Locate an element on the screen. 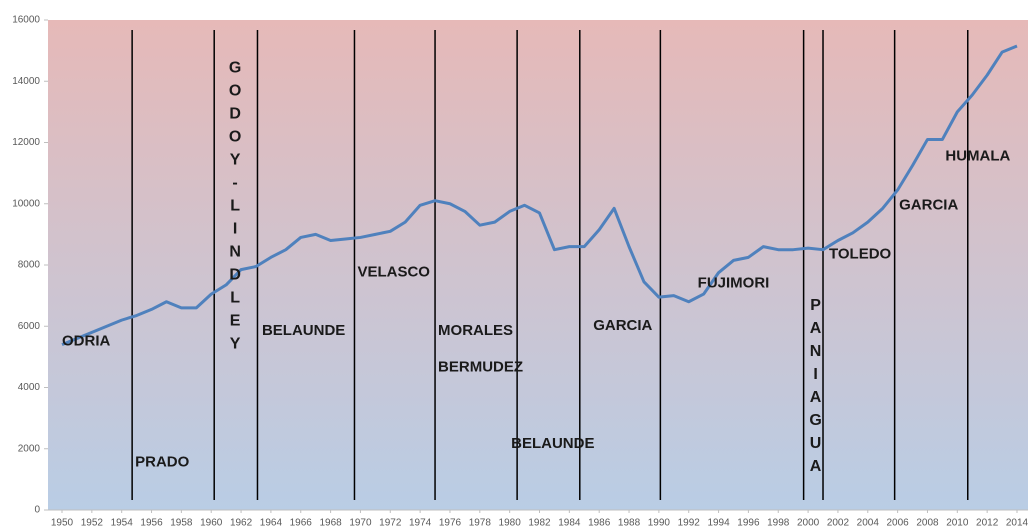 The height and width of the screenshot is (532, 1030). annotation: MORALES is located at coordinates (475, 330).